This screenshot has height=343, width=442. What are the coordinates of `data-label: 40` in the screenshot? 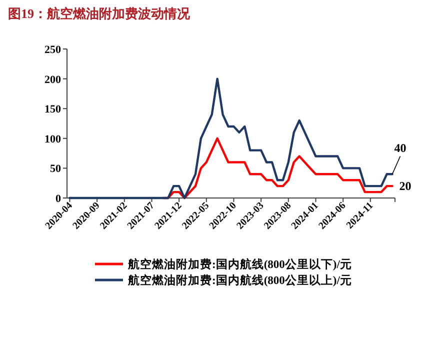 It's located at (400, 148).